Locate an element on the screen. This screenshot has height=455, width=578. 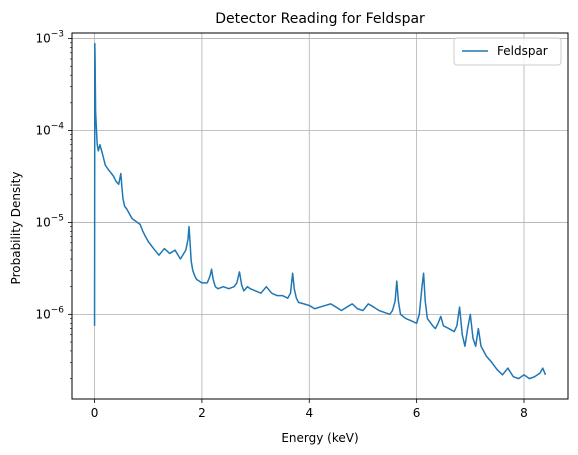
y-axis-title: Probability Density is located at coordinates (16, 228).